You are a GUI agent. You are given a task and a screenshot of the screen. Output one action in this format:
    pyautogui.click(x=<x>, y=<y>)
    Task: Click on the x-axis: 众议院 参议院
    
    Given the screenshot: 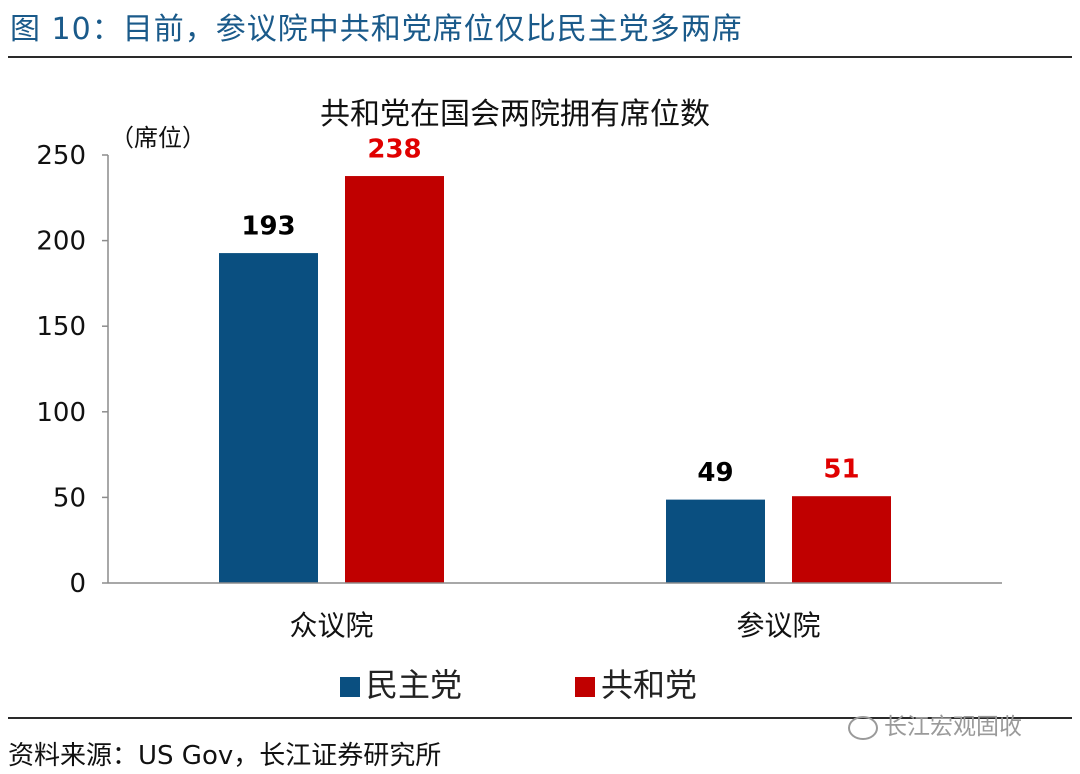 What is the action you would take?
    pyautogui.click(x=554, y=625)
    